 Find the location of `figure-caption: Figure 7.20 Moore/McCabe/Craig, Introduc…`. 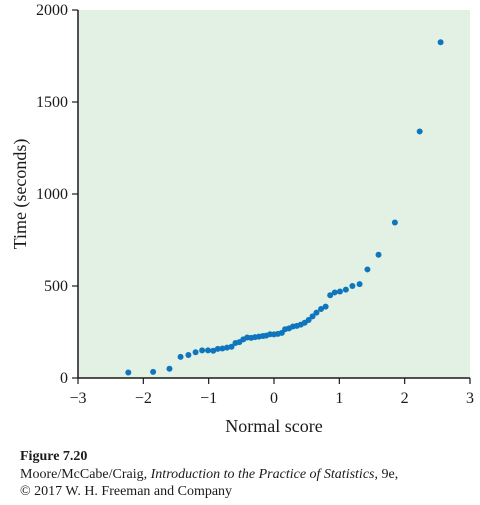

figure-caption: Figure 7.20 Moore/McCabe/Craig, Introduc… is located at coordinates (247, 474).